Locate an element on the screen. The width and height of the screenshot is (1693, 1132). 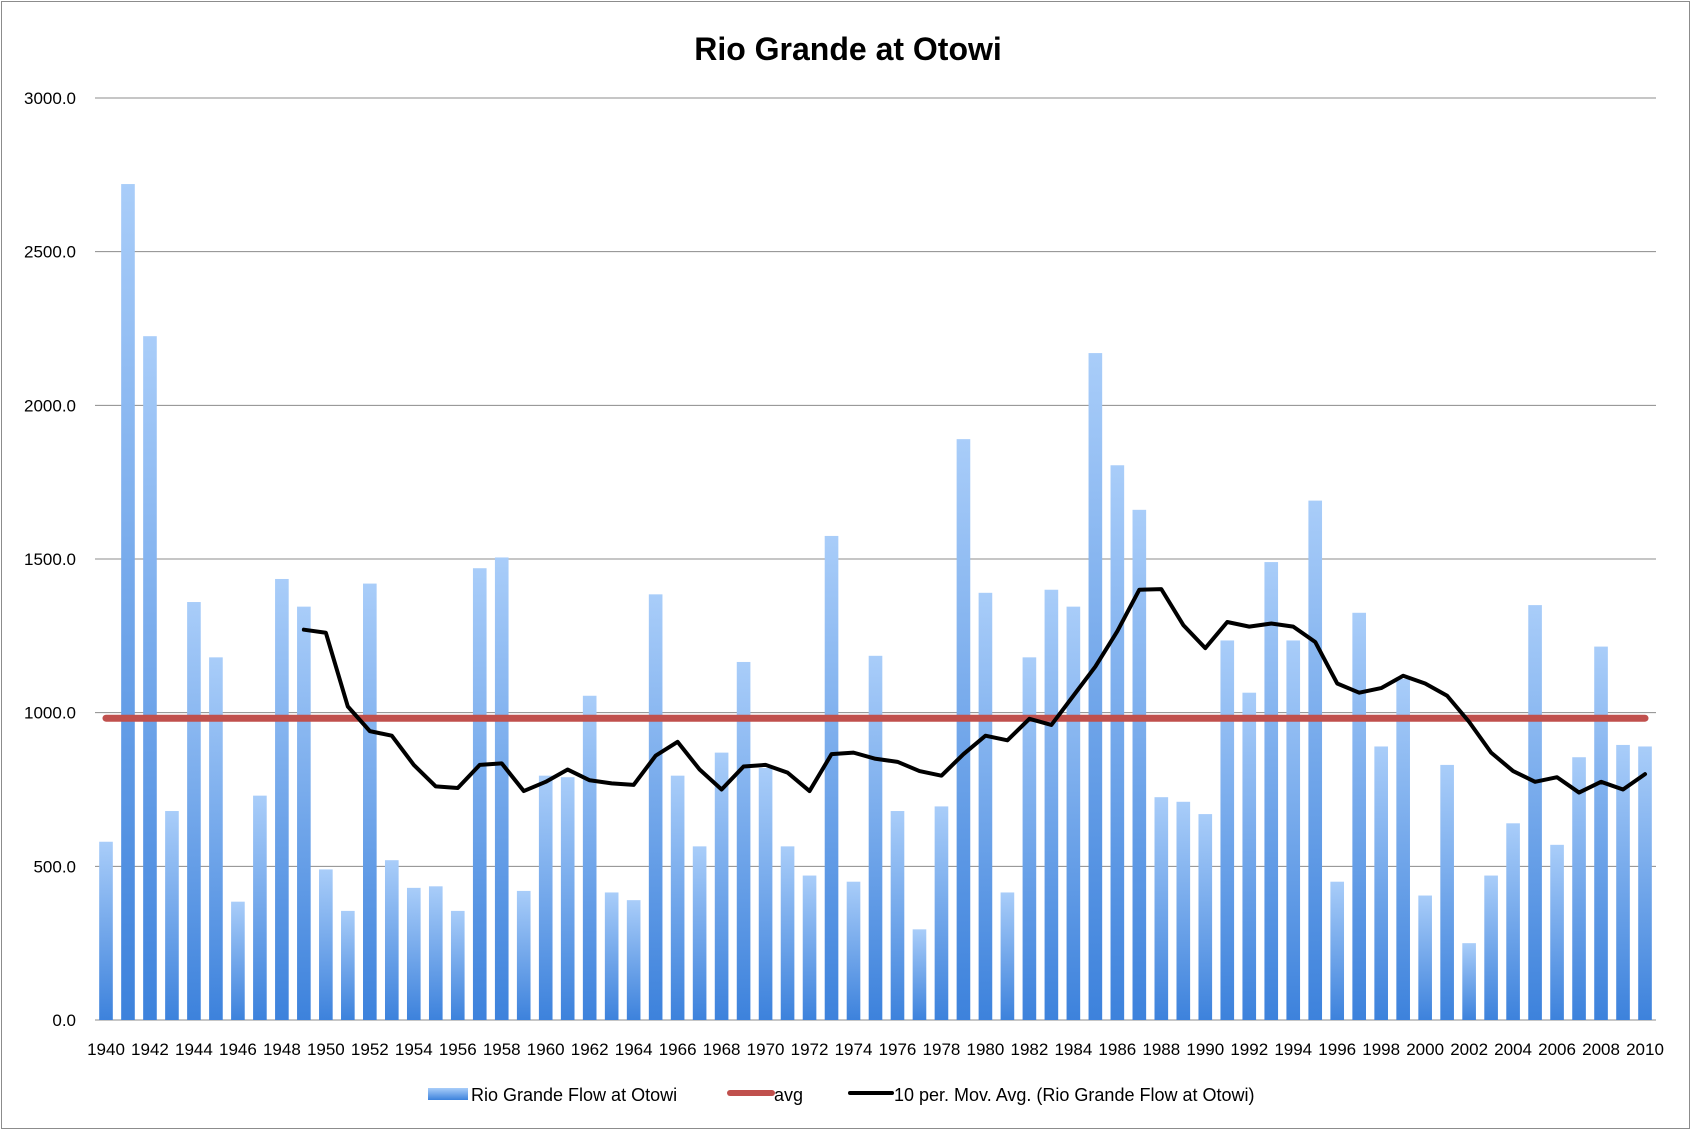
bar-1942 is located at coordinates (150, 678).